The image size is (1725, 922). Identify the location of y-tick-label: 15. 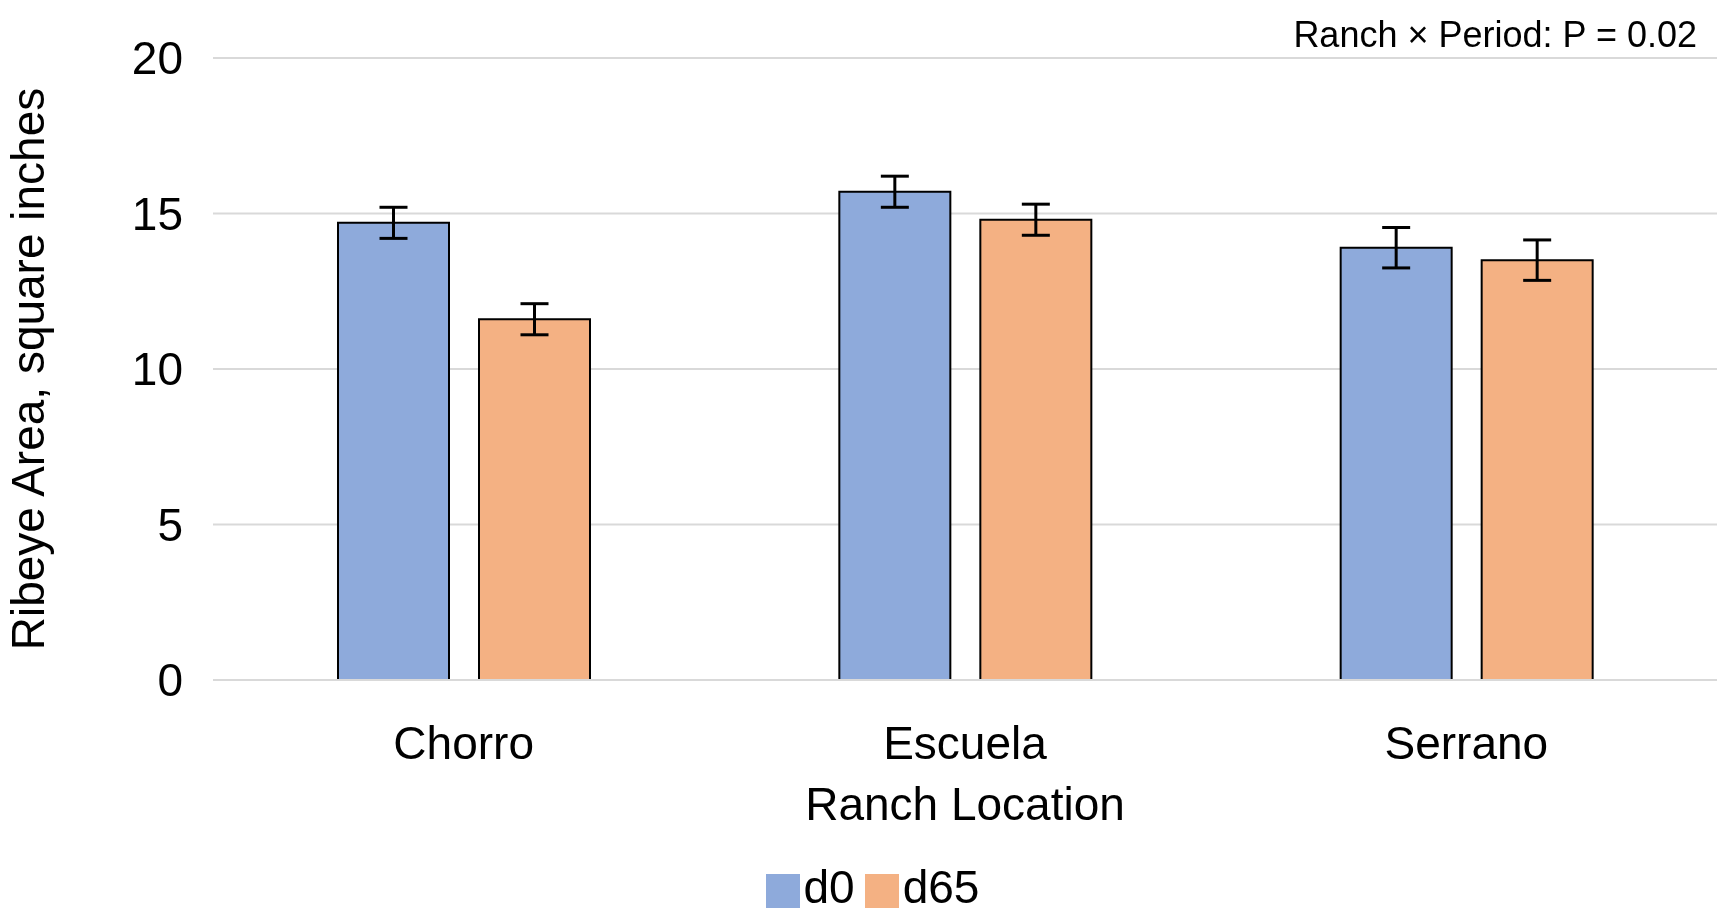
(157, 213).